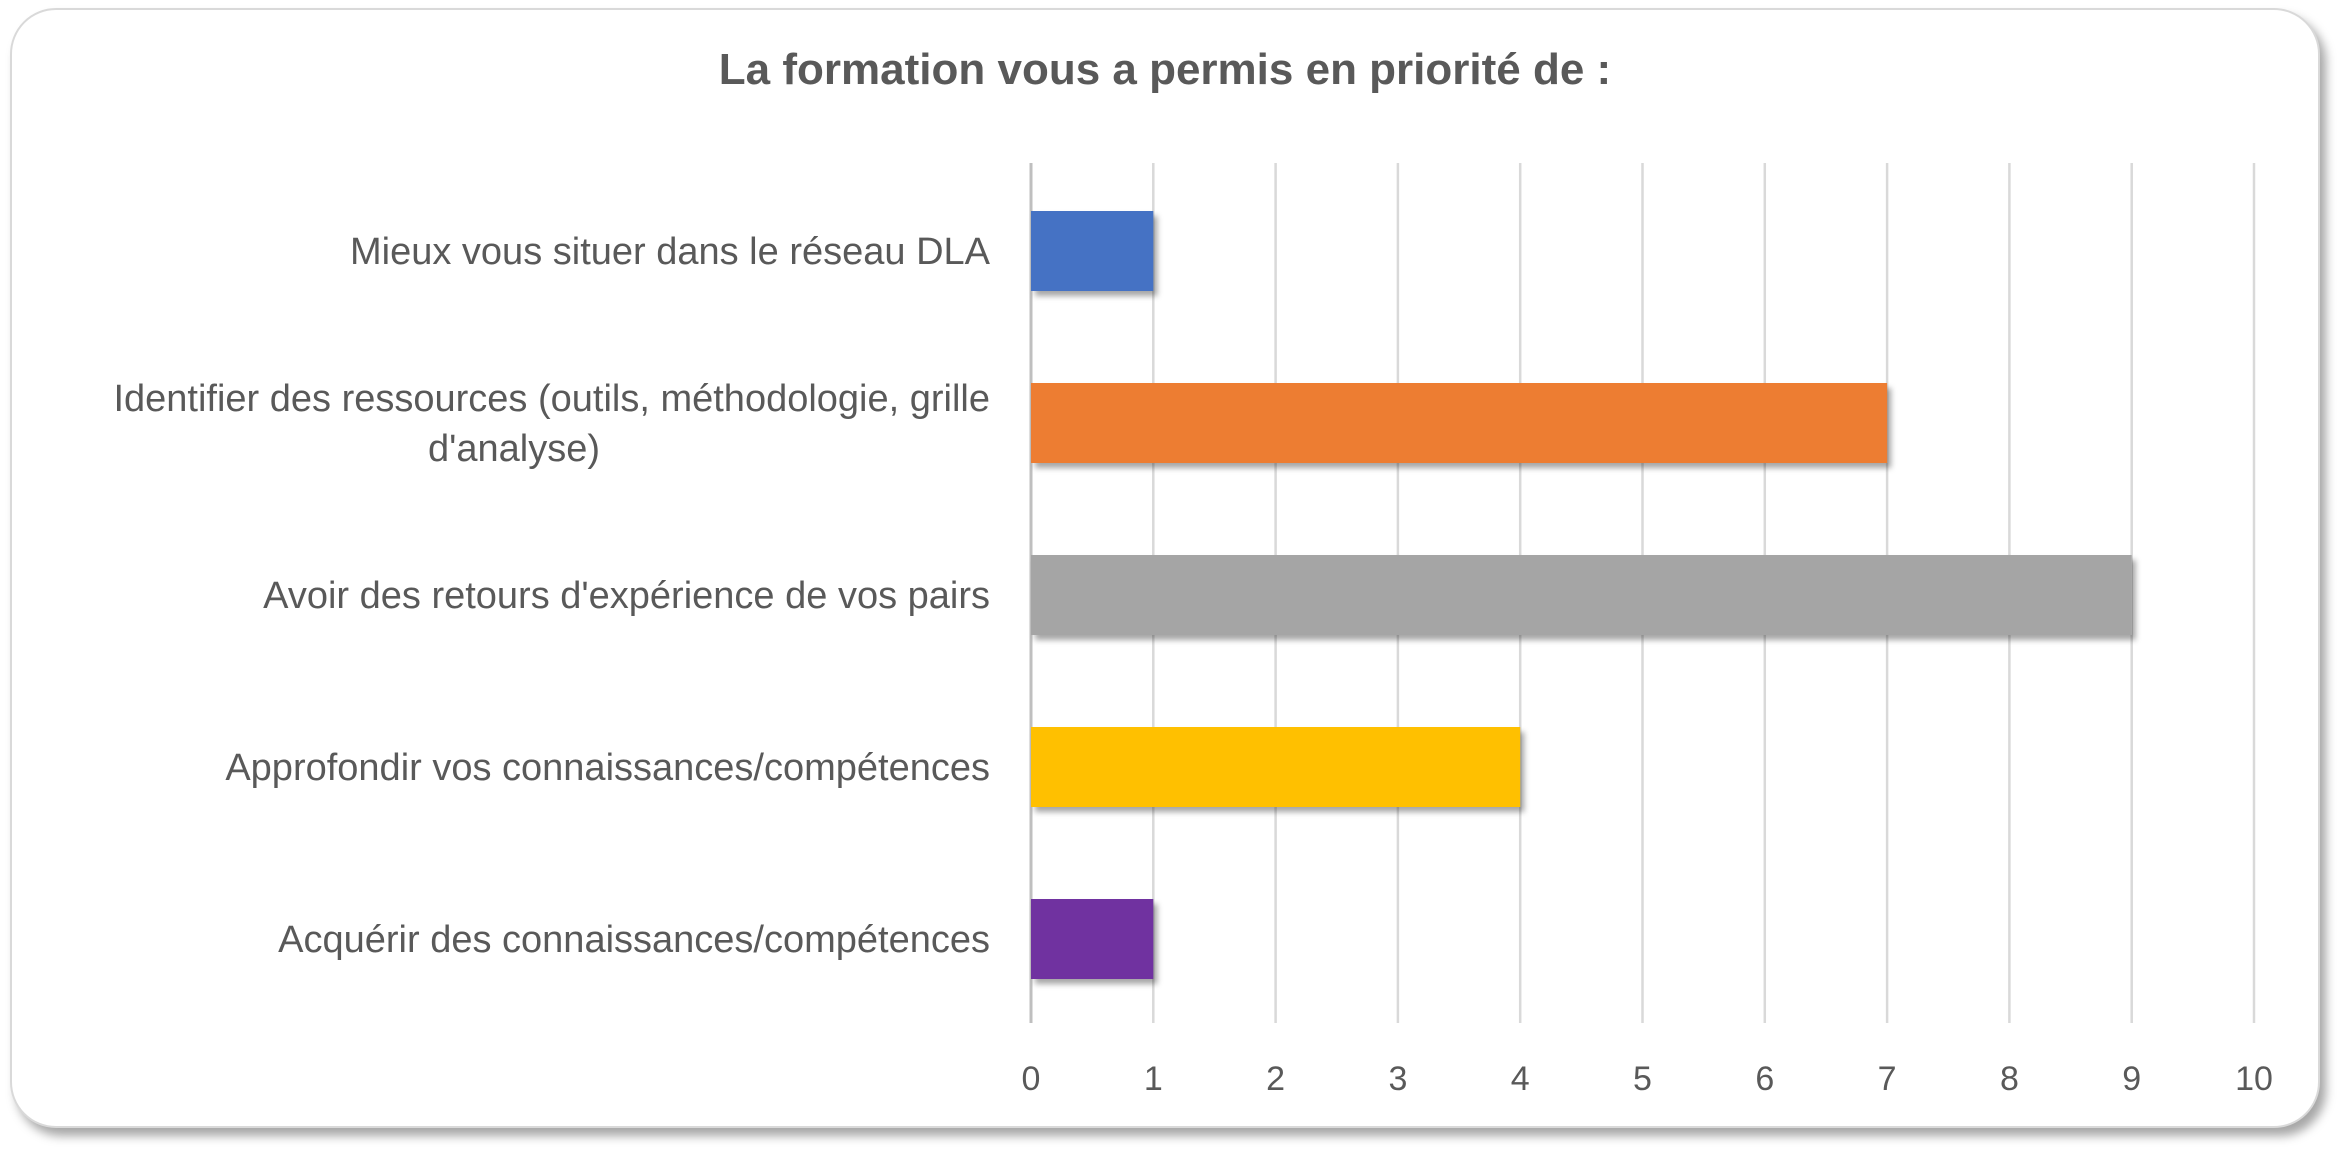  Describe the element at coordinates (514, 449) in the screenshot. I see `category-label: d'analyse)` at that location.